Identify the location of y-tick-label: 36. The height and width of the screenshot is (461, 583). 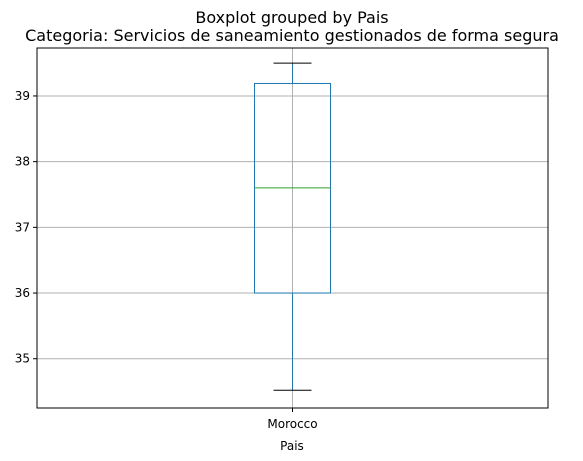
(22, 293).